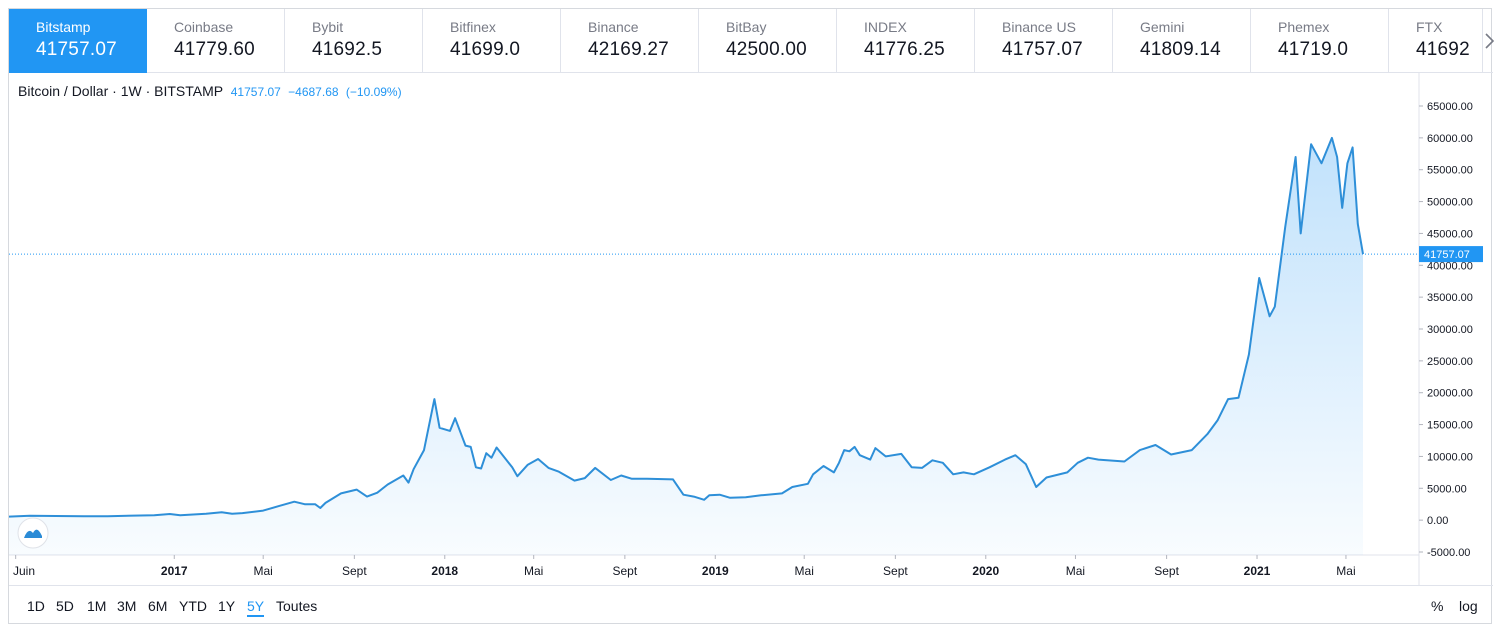 The height and width of the screenshot is (636, 1502). Describe the element at coordinates (885, 27) in the screenshot. I see `exchange-name: INDEX` at that location.